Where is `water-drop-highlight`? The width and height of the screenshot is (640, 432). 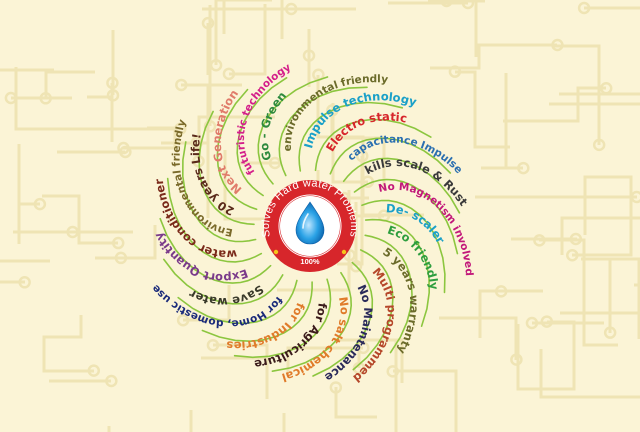 water-drop-highlight is located at coordinates (305, 221).